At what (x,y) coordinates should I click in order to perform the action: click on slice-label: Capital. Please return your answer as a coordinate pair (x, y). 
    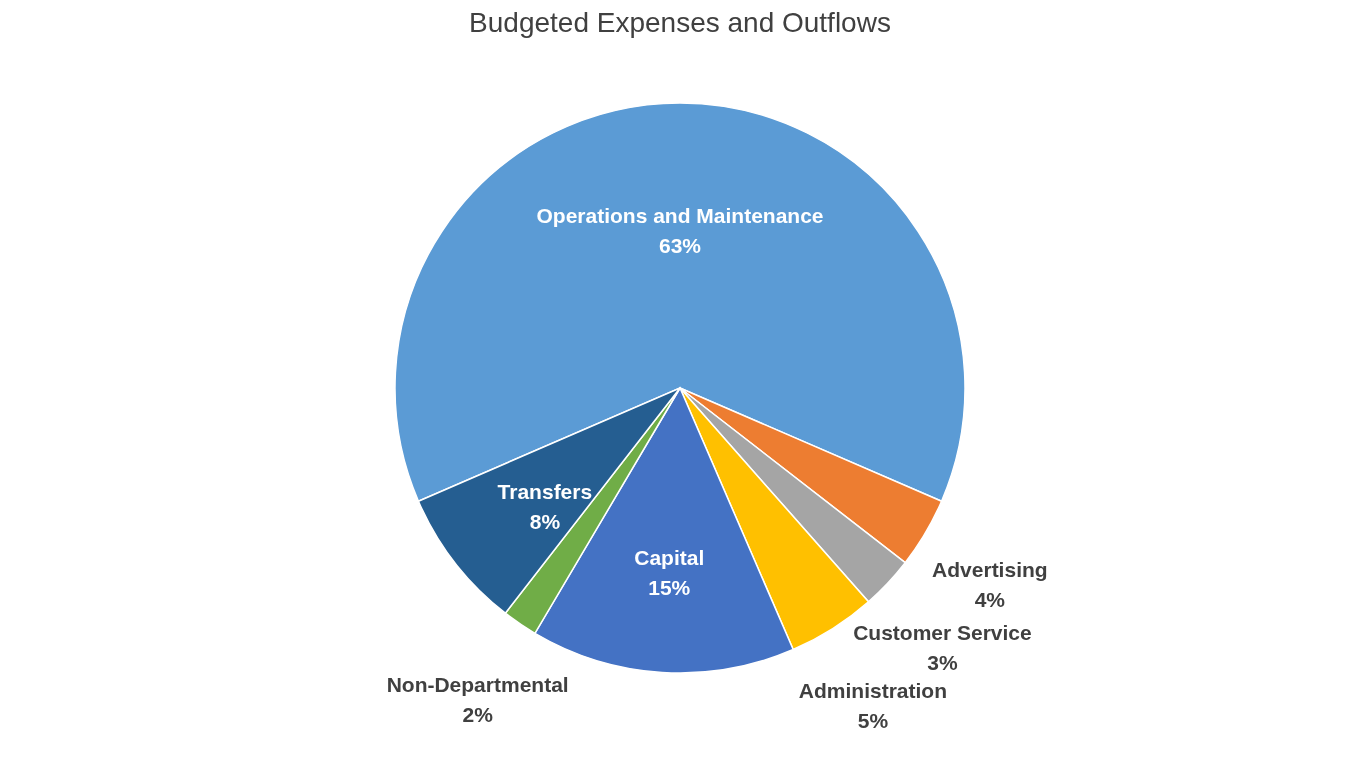
    Looking at the image, I should click on (669, 557).